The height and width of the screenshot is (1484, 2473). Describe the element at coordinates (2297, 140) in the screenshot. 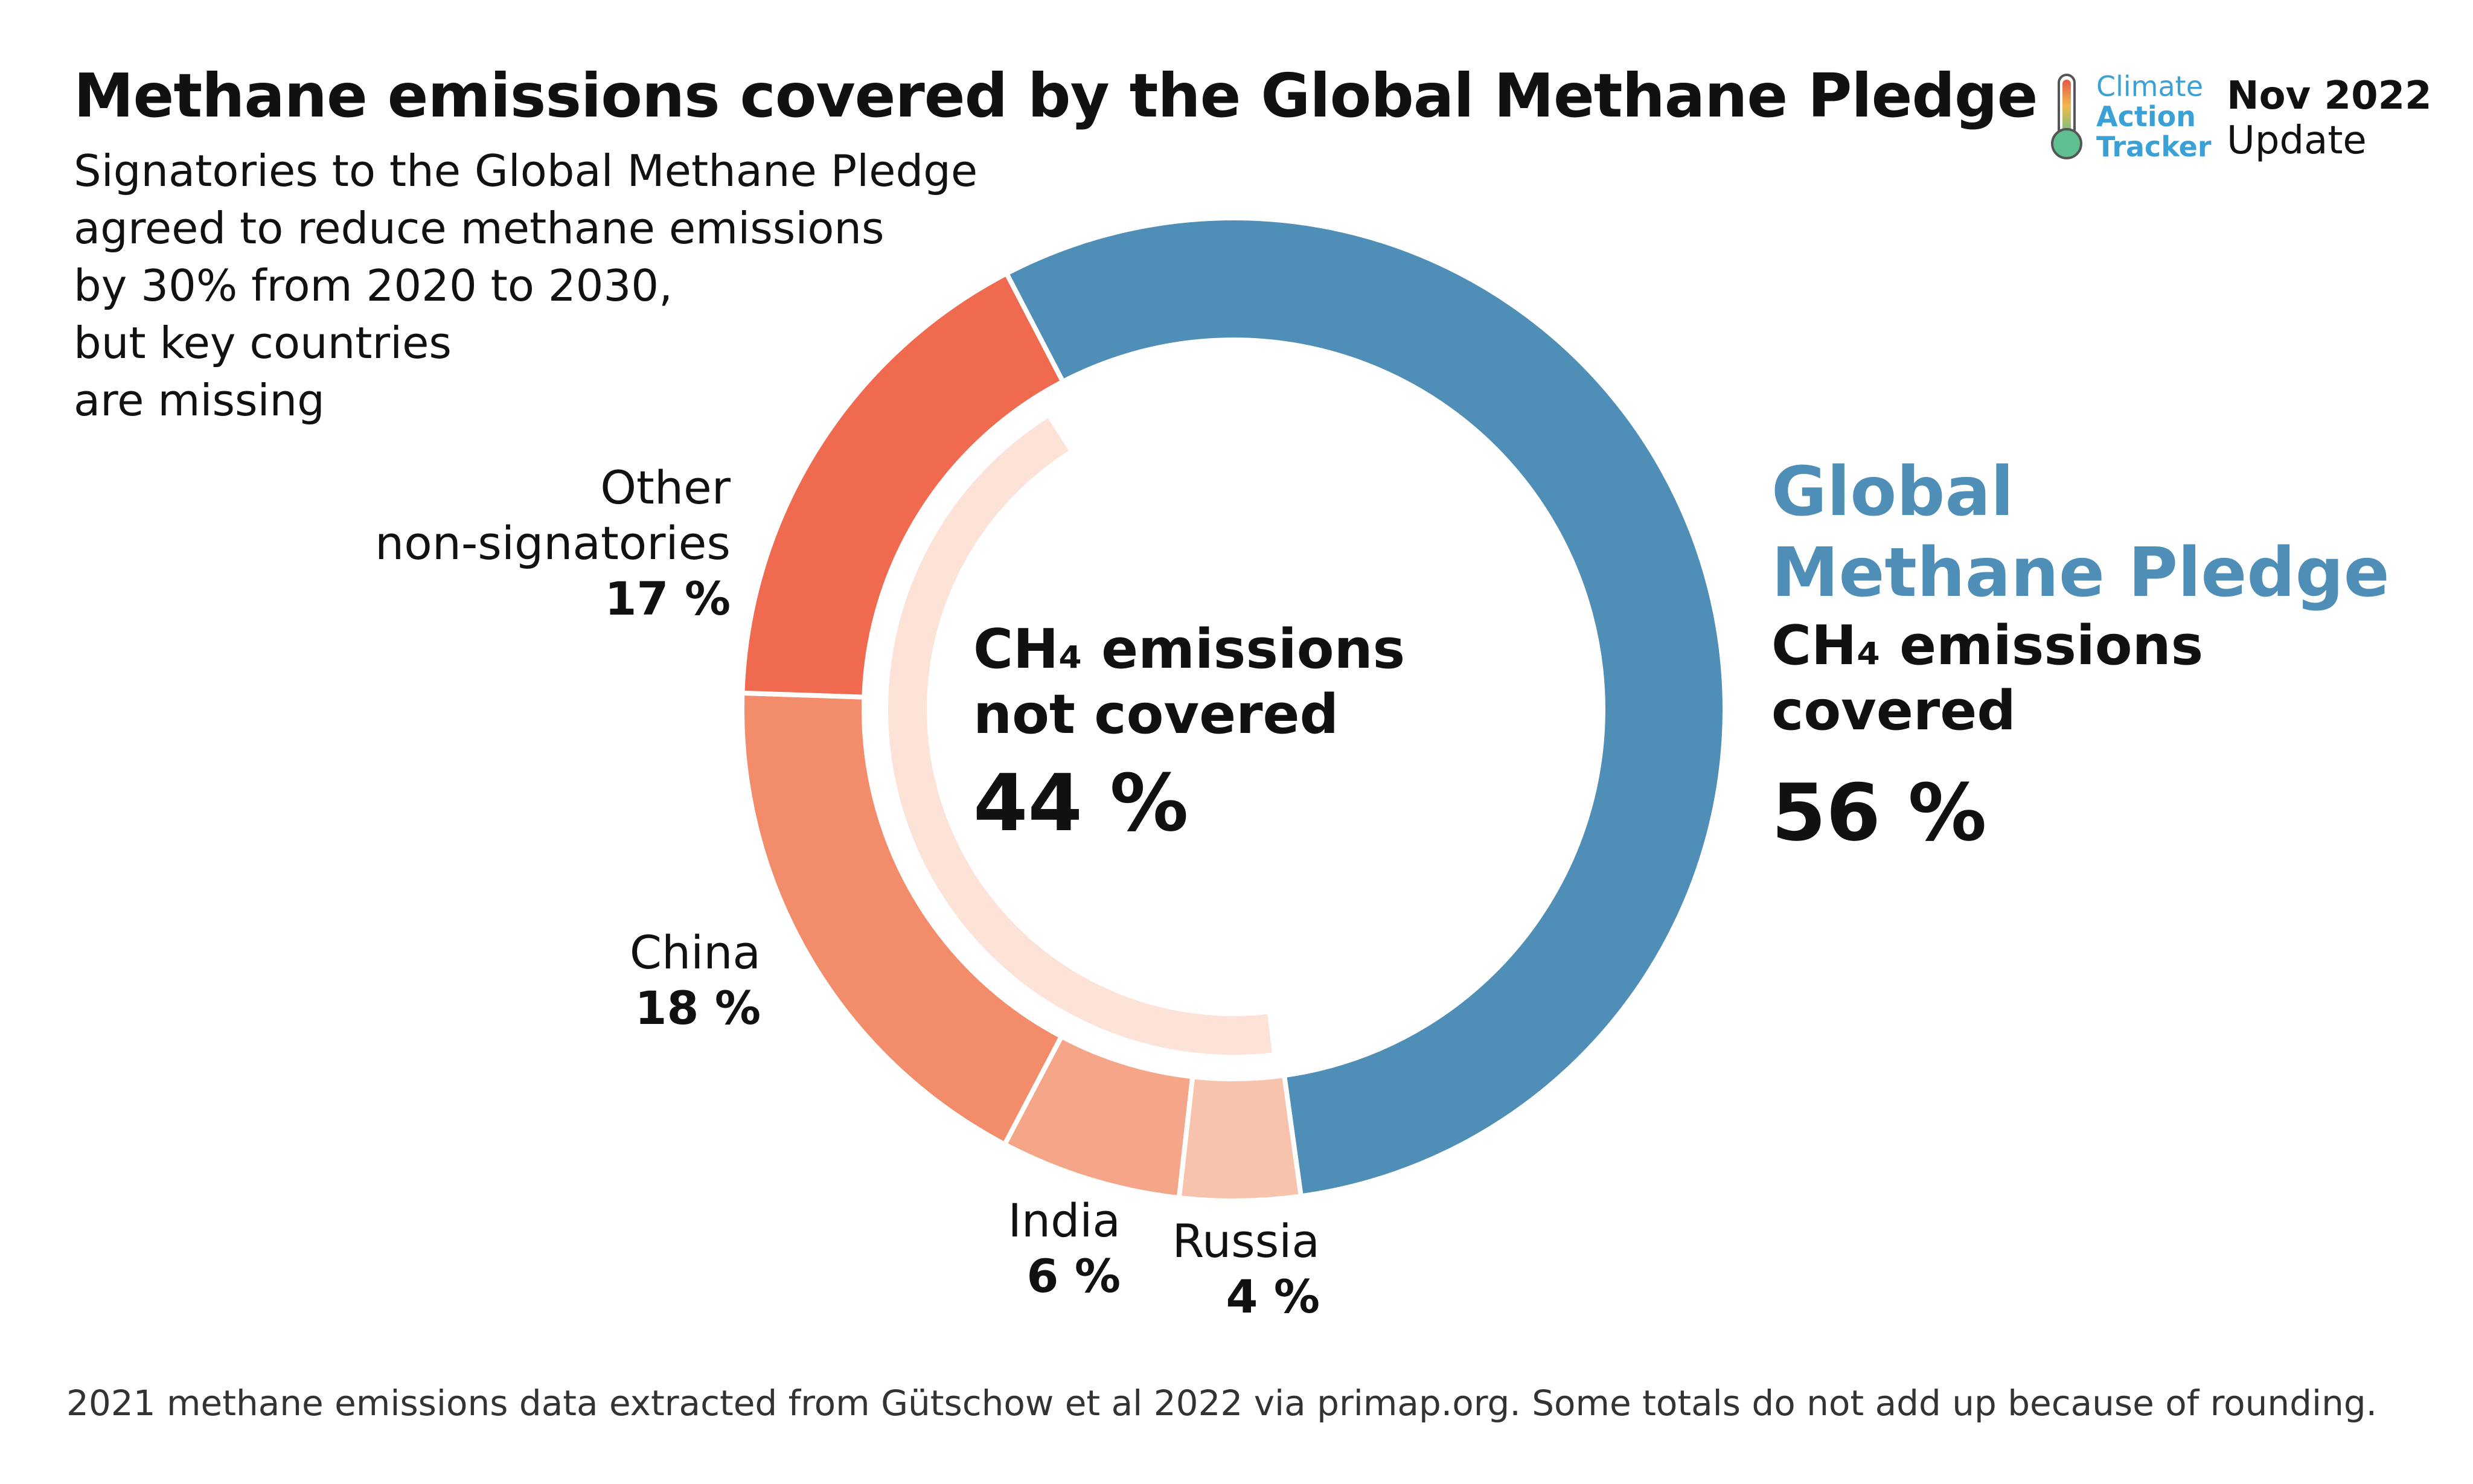

I see `update-word: Update` at that location.